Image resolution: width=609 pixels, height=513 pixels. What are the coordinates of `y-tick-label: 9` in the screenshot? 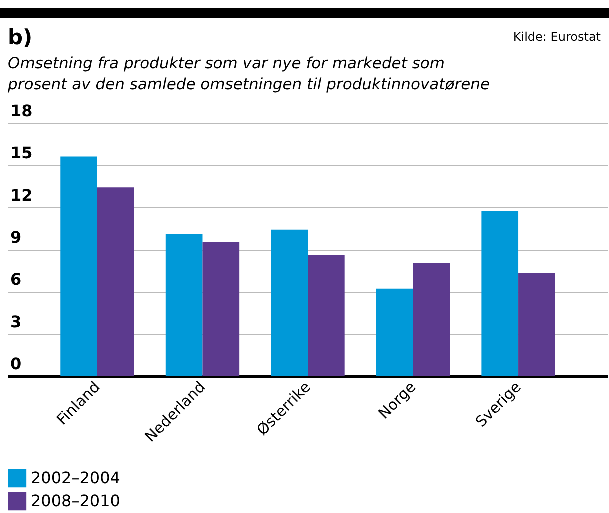 It's located at (16, 237).